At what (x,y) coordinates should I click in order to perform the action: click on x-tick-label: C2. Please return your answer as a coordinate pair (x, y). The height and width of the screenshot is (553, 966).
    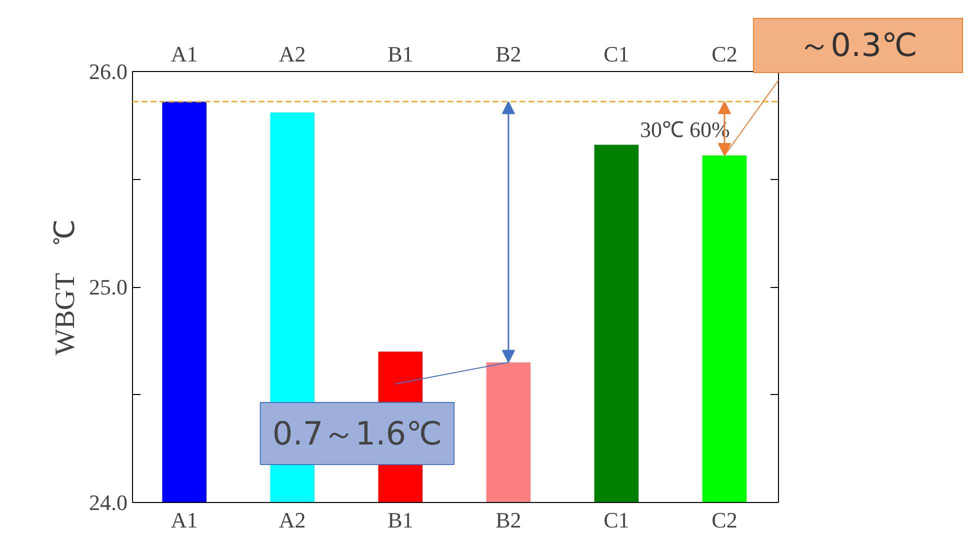
    Looking at the image, I should click on (725, 520).